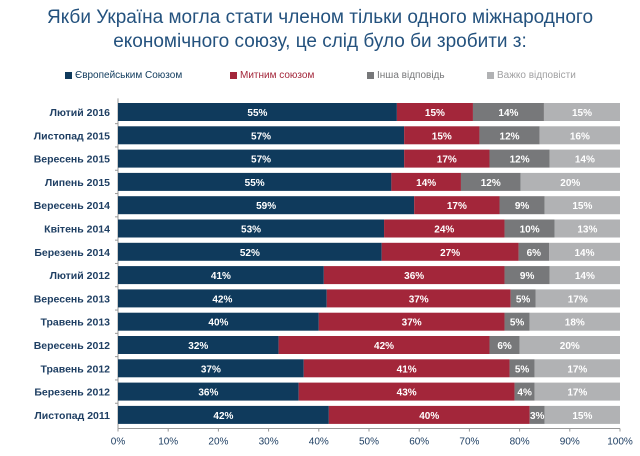  Describe the element at coordinates (411, 75) in the screenshot. I see `legend-label: Інша відповідь` at that location.